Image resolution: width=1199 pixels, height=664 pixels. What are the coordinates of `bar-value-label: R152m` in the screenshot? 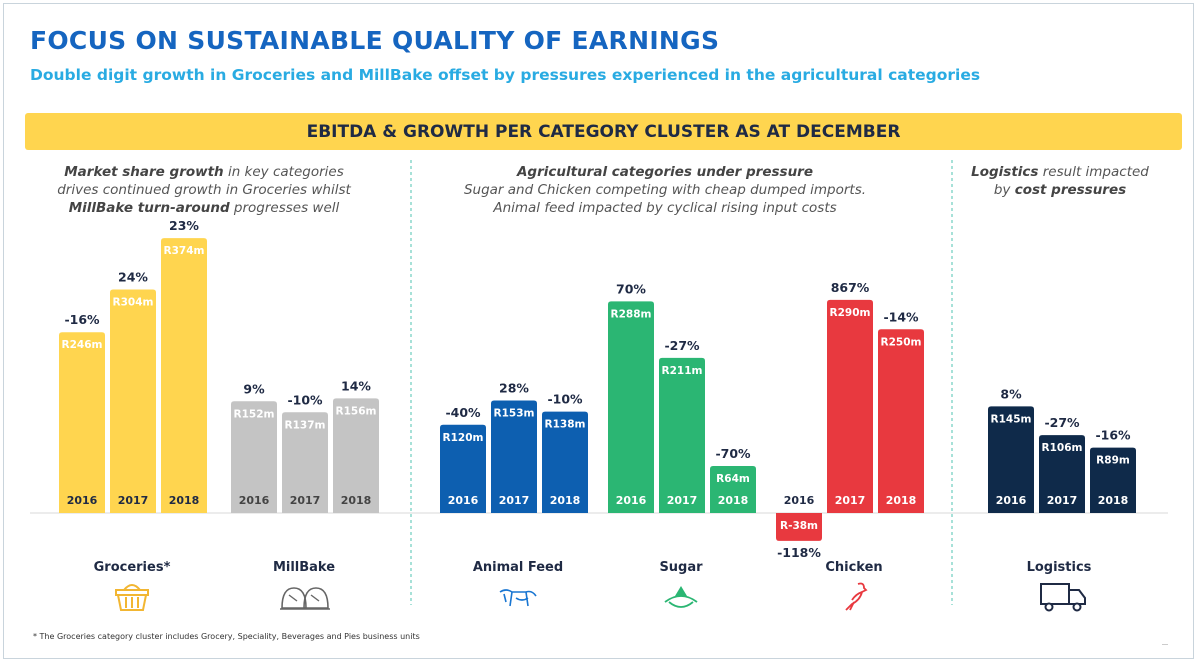 It's located at (254, 414).